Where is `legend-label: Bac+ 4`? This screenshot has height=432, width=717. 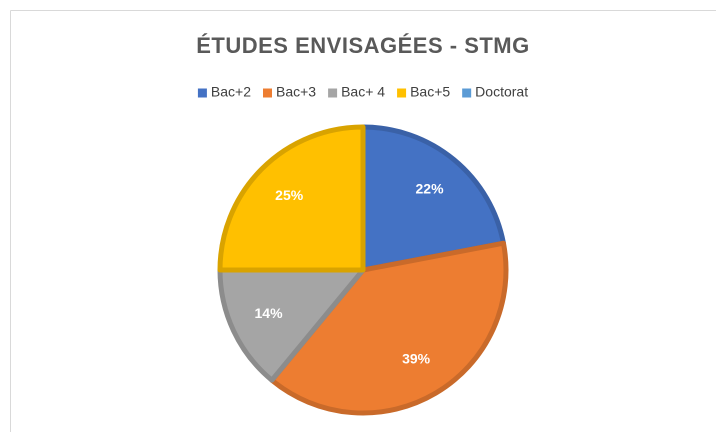
legend-label: Bac+ 4 is located at coordinates (363, 92).